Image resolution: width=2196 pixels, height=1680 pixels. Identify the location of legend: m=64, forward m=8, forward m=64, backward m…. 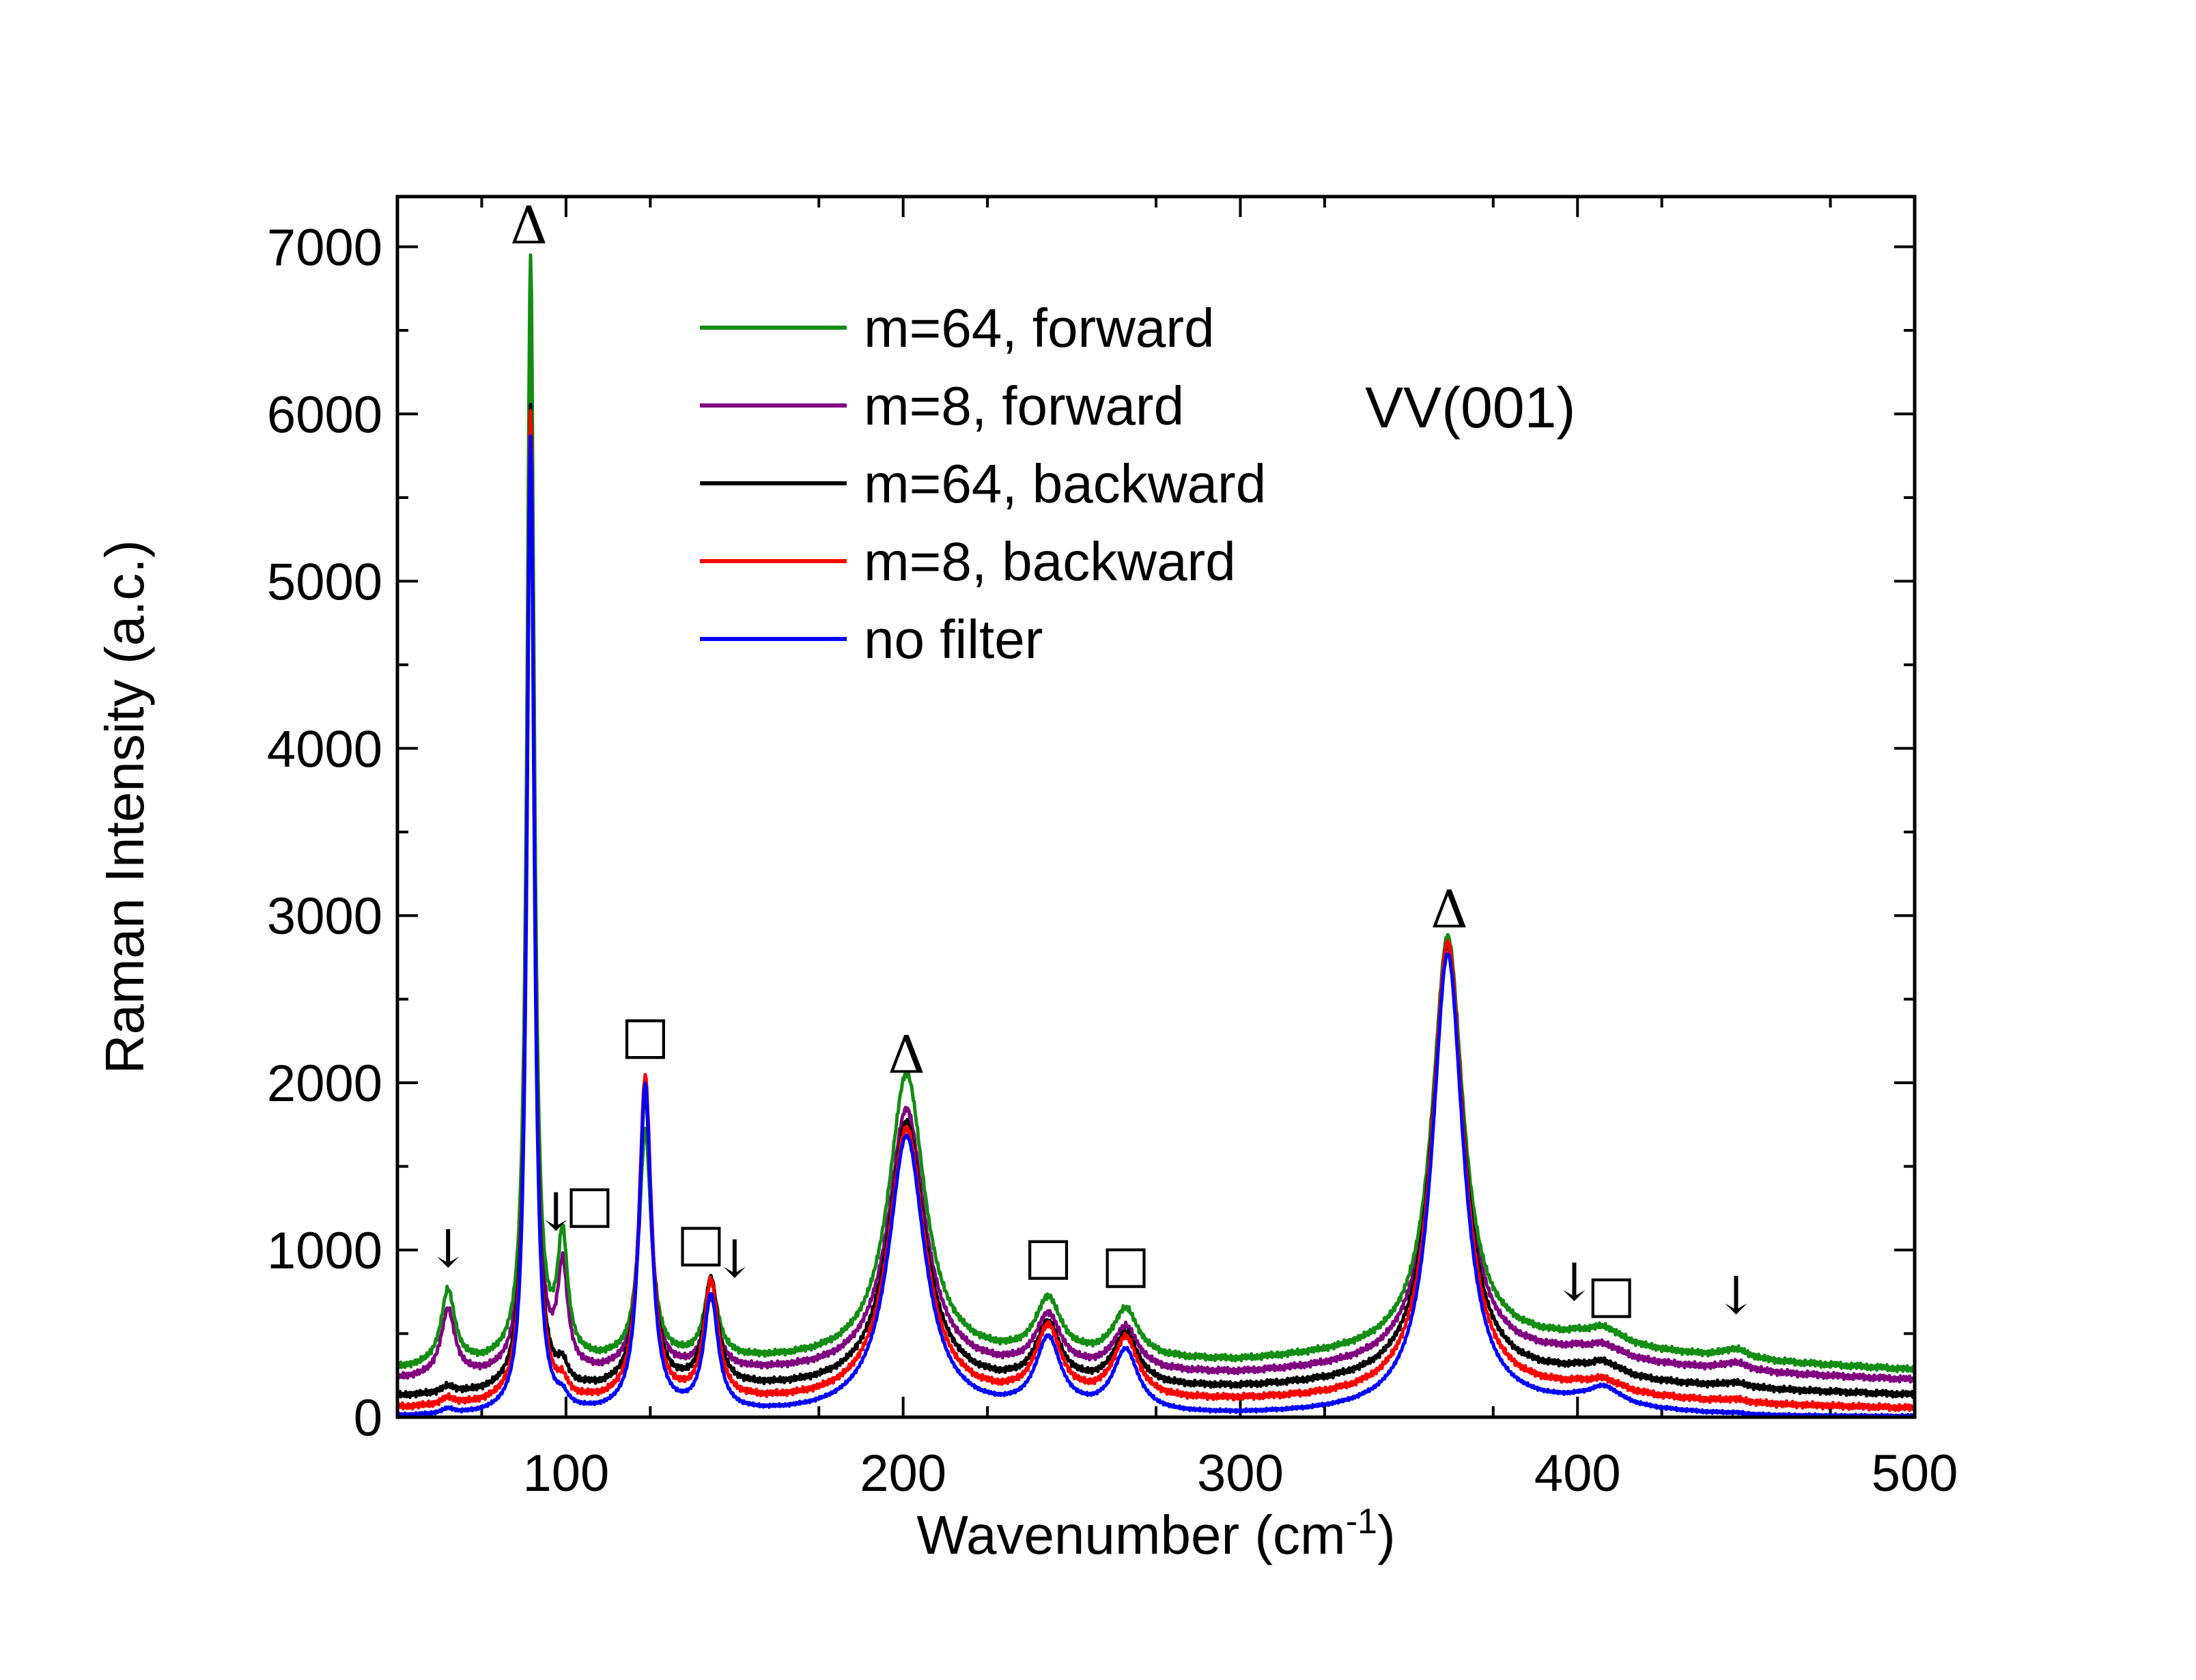
(983, 484).